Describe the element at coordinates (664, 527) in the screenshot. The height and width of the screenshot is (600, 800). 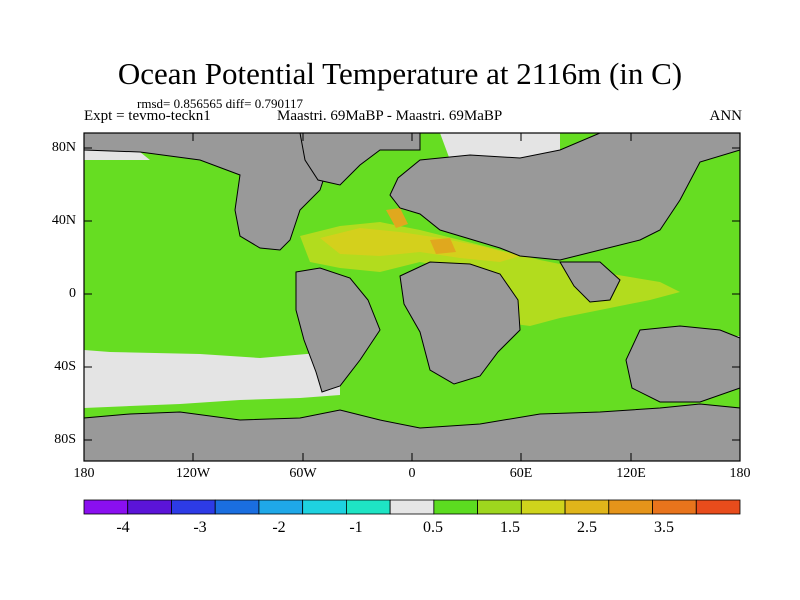
I see `colorbar-label: 3.5` at that location.